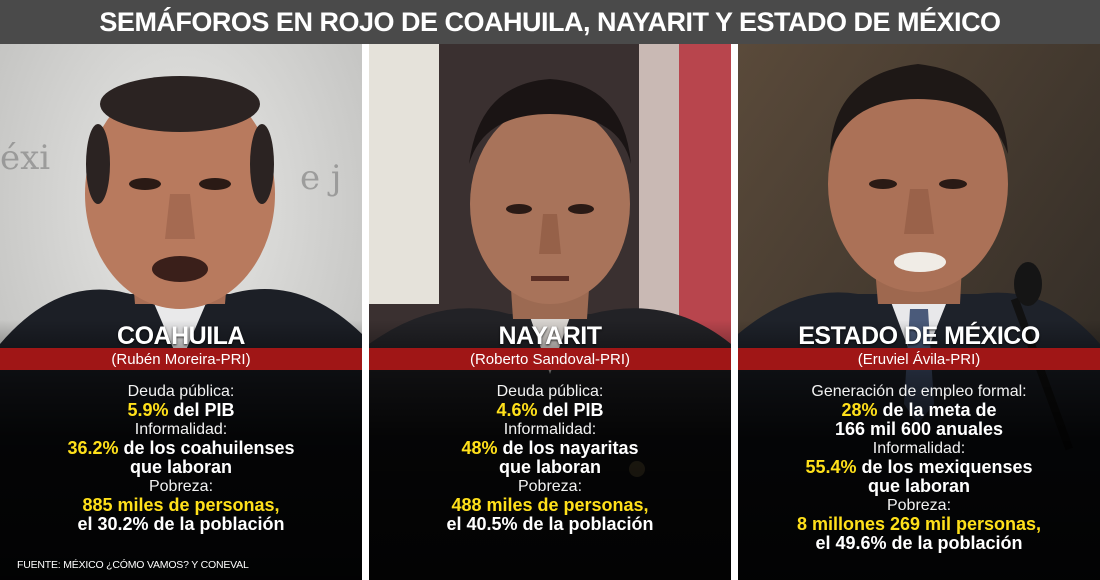 The image size is (1100, 580). What do you see at coordinates (181, 505) in the screenshot?
I see `stat-value: 885 miles de personas,` at bounding box center [181, 505].